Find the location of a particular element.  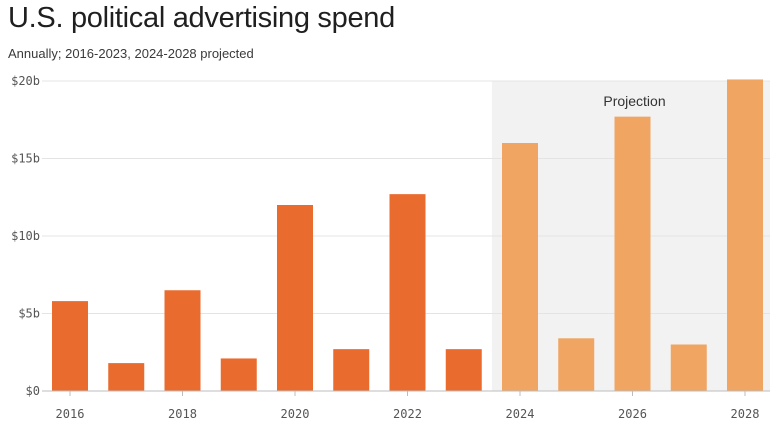

x-tick-label: 2022 is located at coordinates (407, 414).